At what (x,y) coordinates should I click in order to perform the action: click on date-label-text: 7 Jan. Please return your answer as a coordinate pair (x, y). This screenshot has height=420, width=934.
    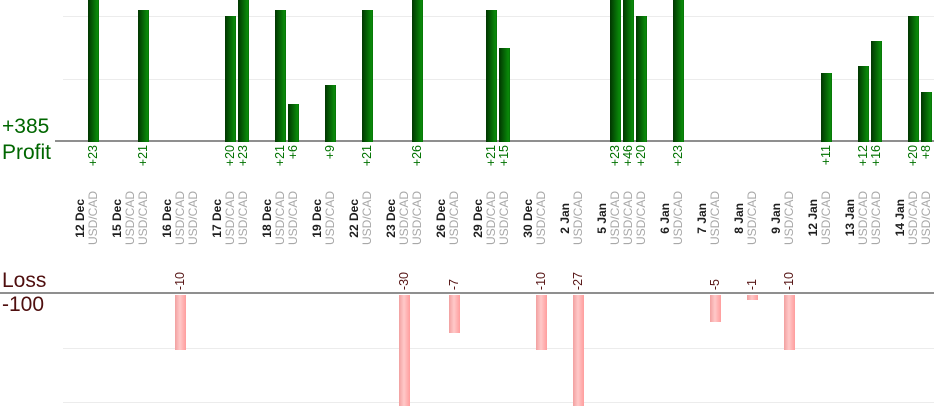
    Looking at the image, I should click on (701, 218).